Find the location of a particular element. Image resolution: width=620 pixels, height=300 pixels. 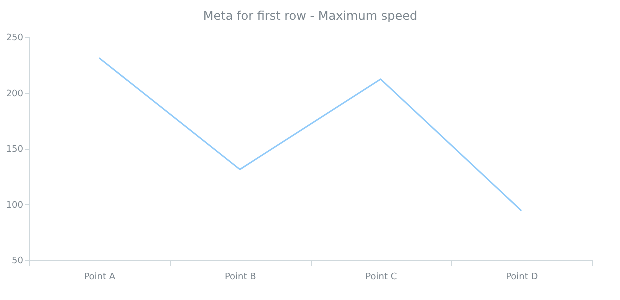

y-tick-label: 250 is located at coordinates (15, 39).